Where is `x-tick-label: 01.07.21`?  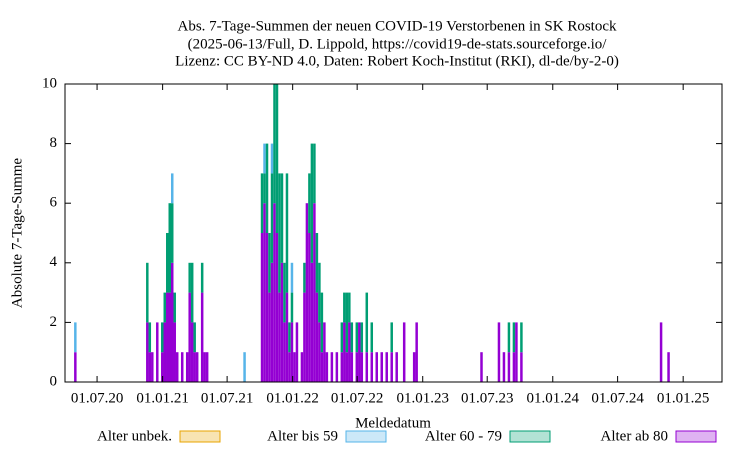
x-tick-label: 01.07.21 is located at coordinates (227, 398).